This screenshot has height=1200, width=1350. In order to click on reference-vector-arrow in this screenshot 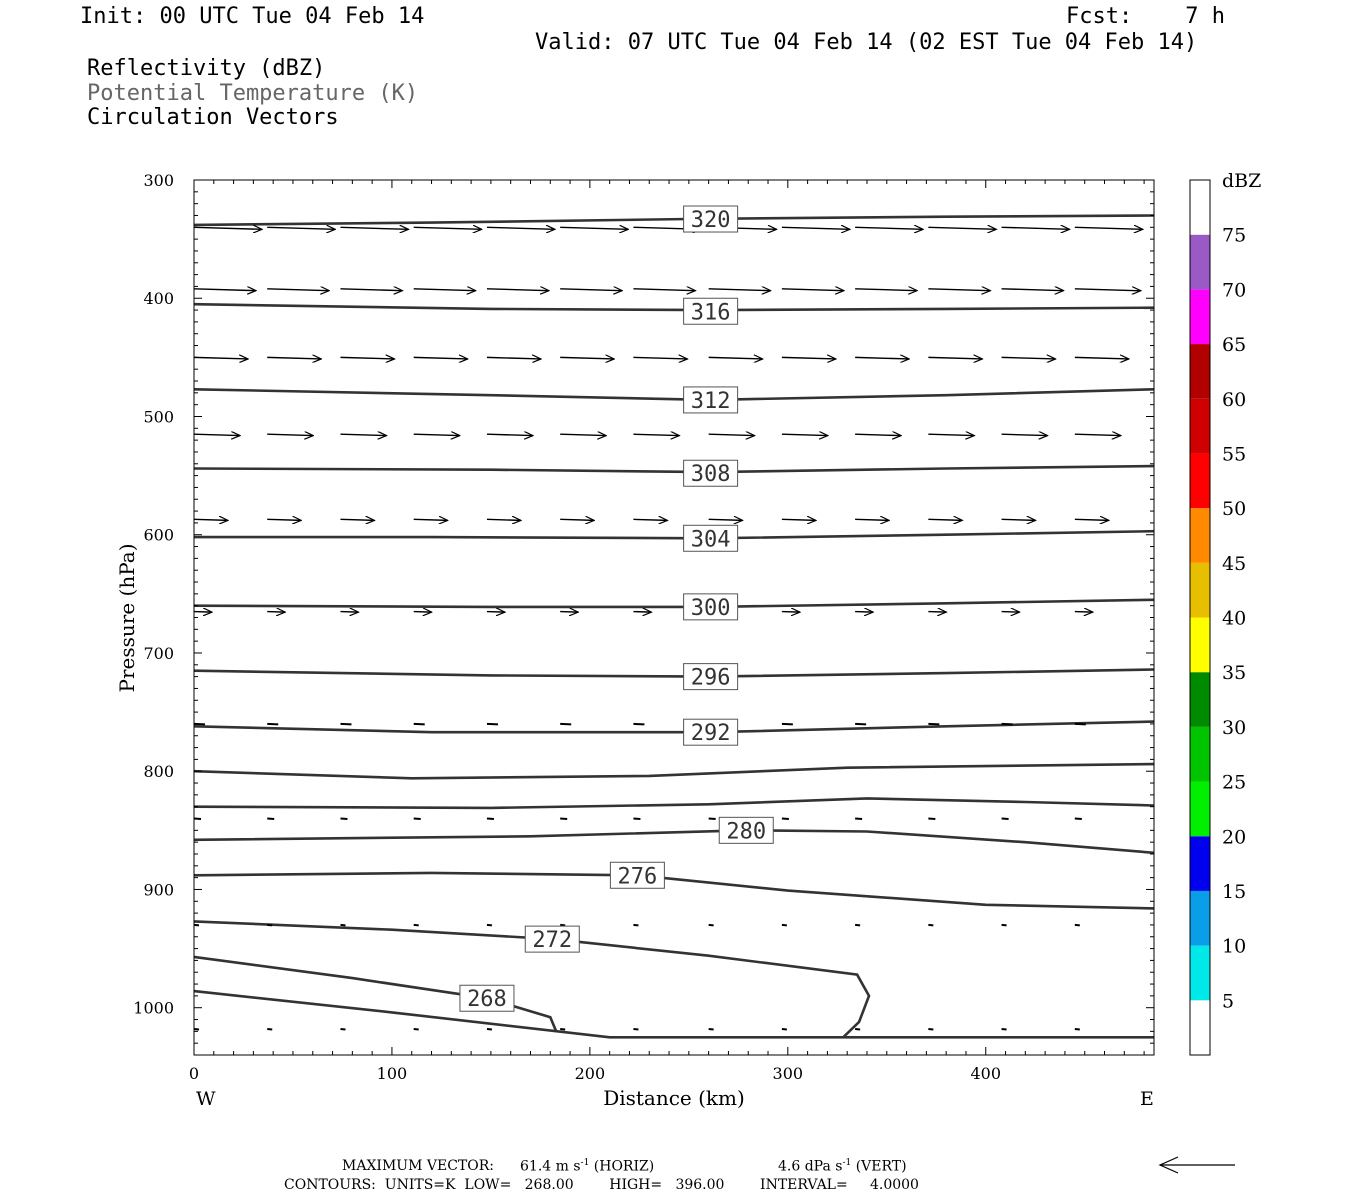, I will do `click(1196, 1165)`.